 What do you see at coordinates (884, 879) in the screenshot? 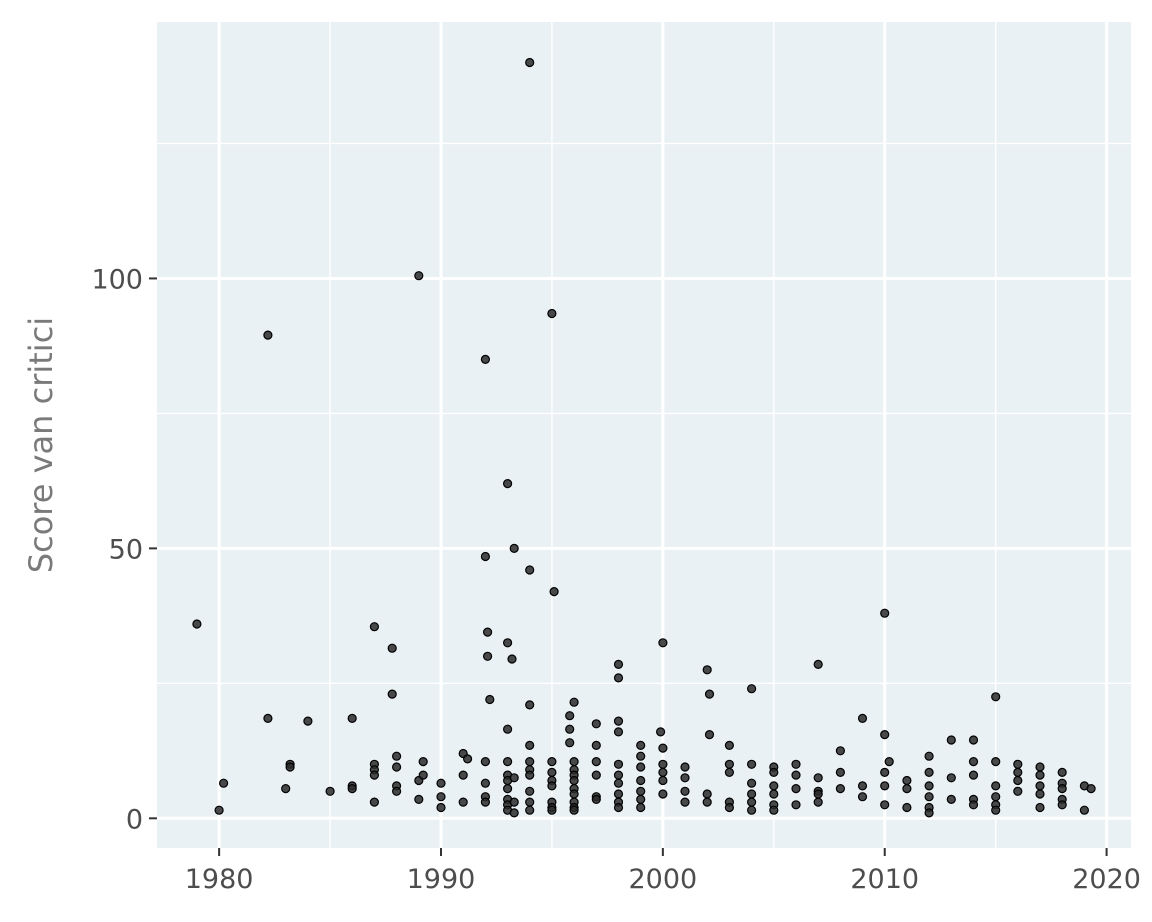
I see `x-tick-label: 2010` at bounding box center [884, 879].